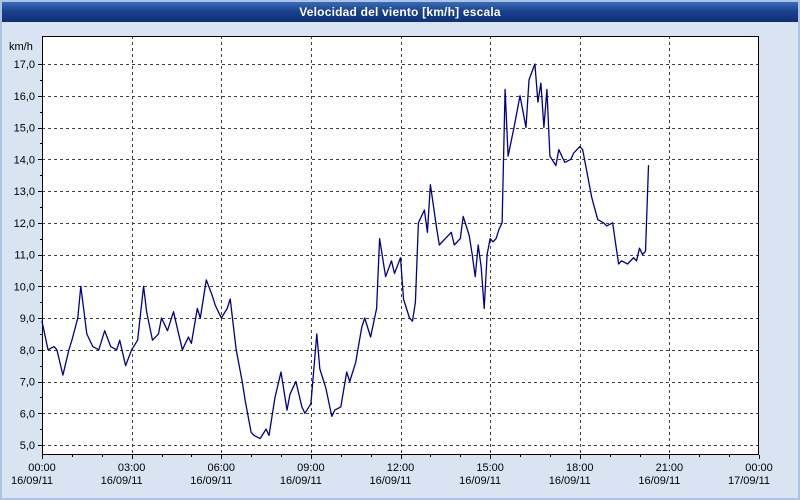 This screenshot has width=800, height=500. What do you see at coordinates (24, 287) in the screenshot?
I see `svg-text: 10,0` at bounding box center [24, 287].